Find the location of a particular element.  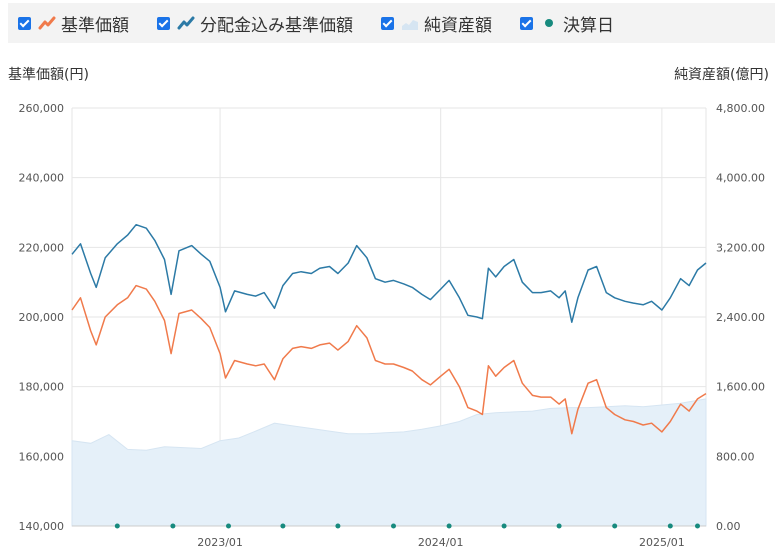

right-axis-tick-label: 2,400.00 is located at coordinates (740, 317).